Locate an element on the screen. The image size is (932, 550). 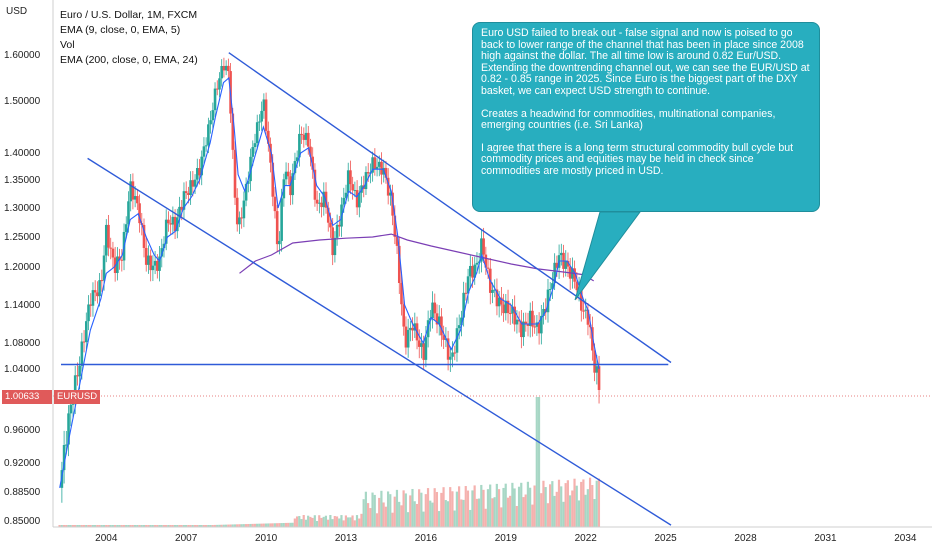
legend-volume: Vol is located at coordinates (67, 45).